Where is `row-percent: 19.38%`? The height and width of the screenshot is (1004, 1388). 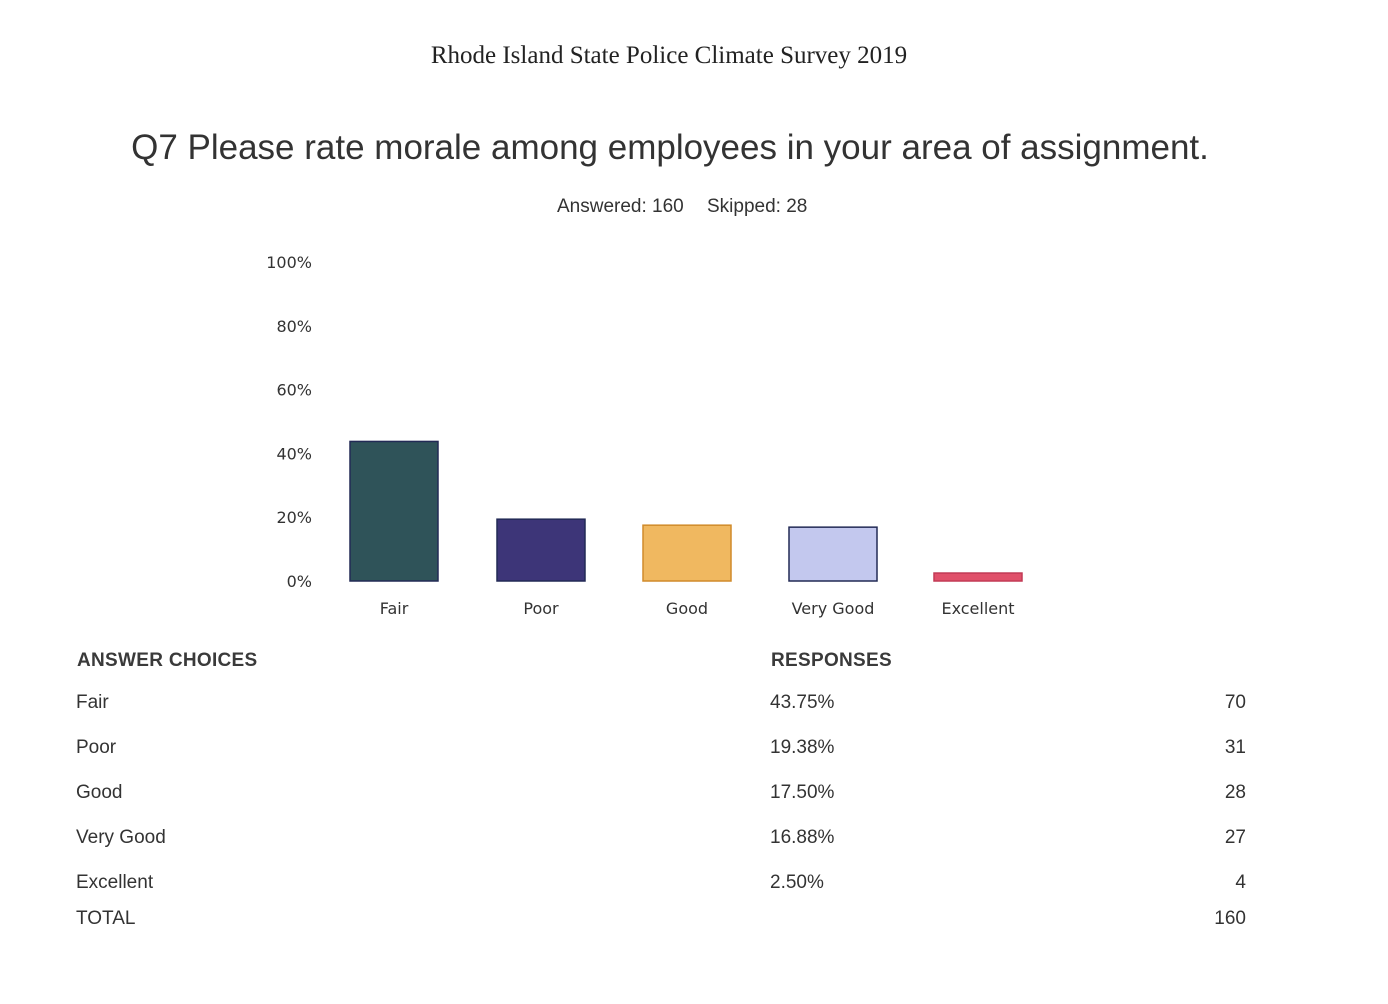 row-percent: 19.38% is located at coordinates (802, 747).